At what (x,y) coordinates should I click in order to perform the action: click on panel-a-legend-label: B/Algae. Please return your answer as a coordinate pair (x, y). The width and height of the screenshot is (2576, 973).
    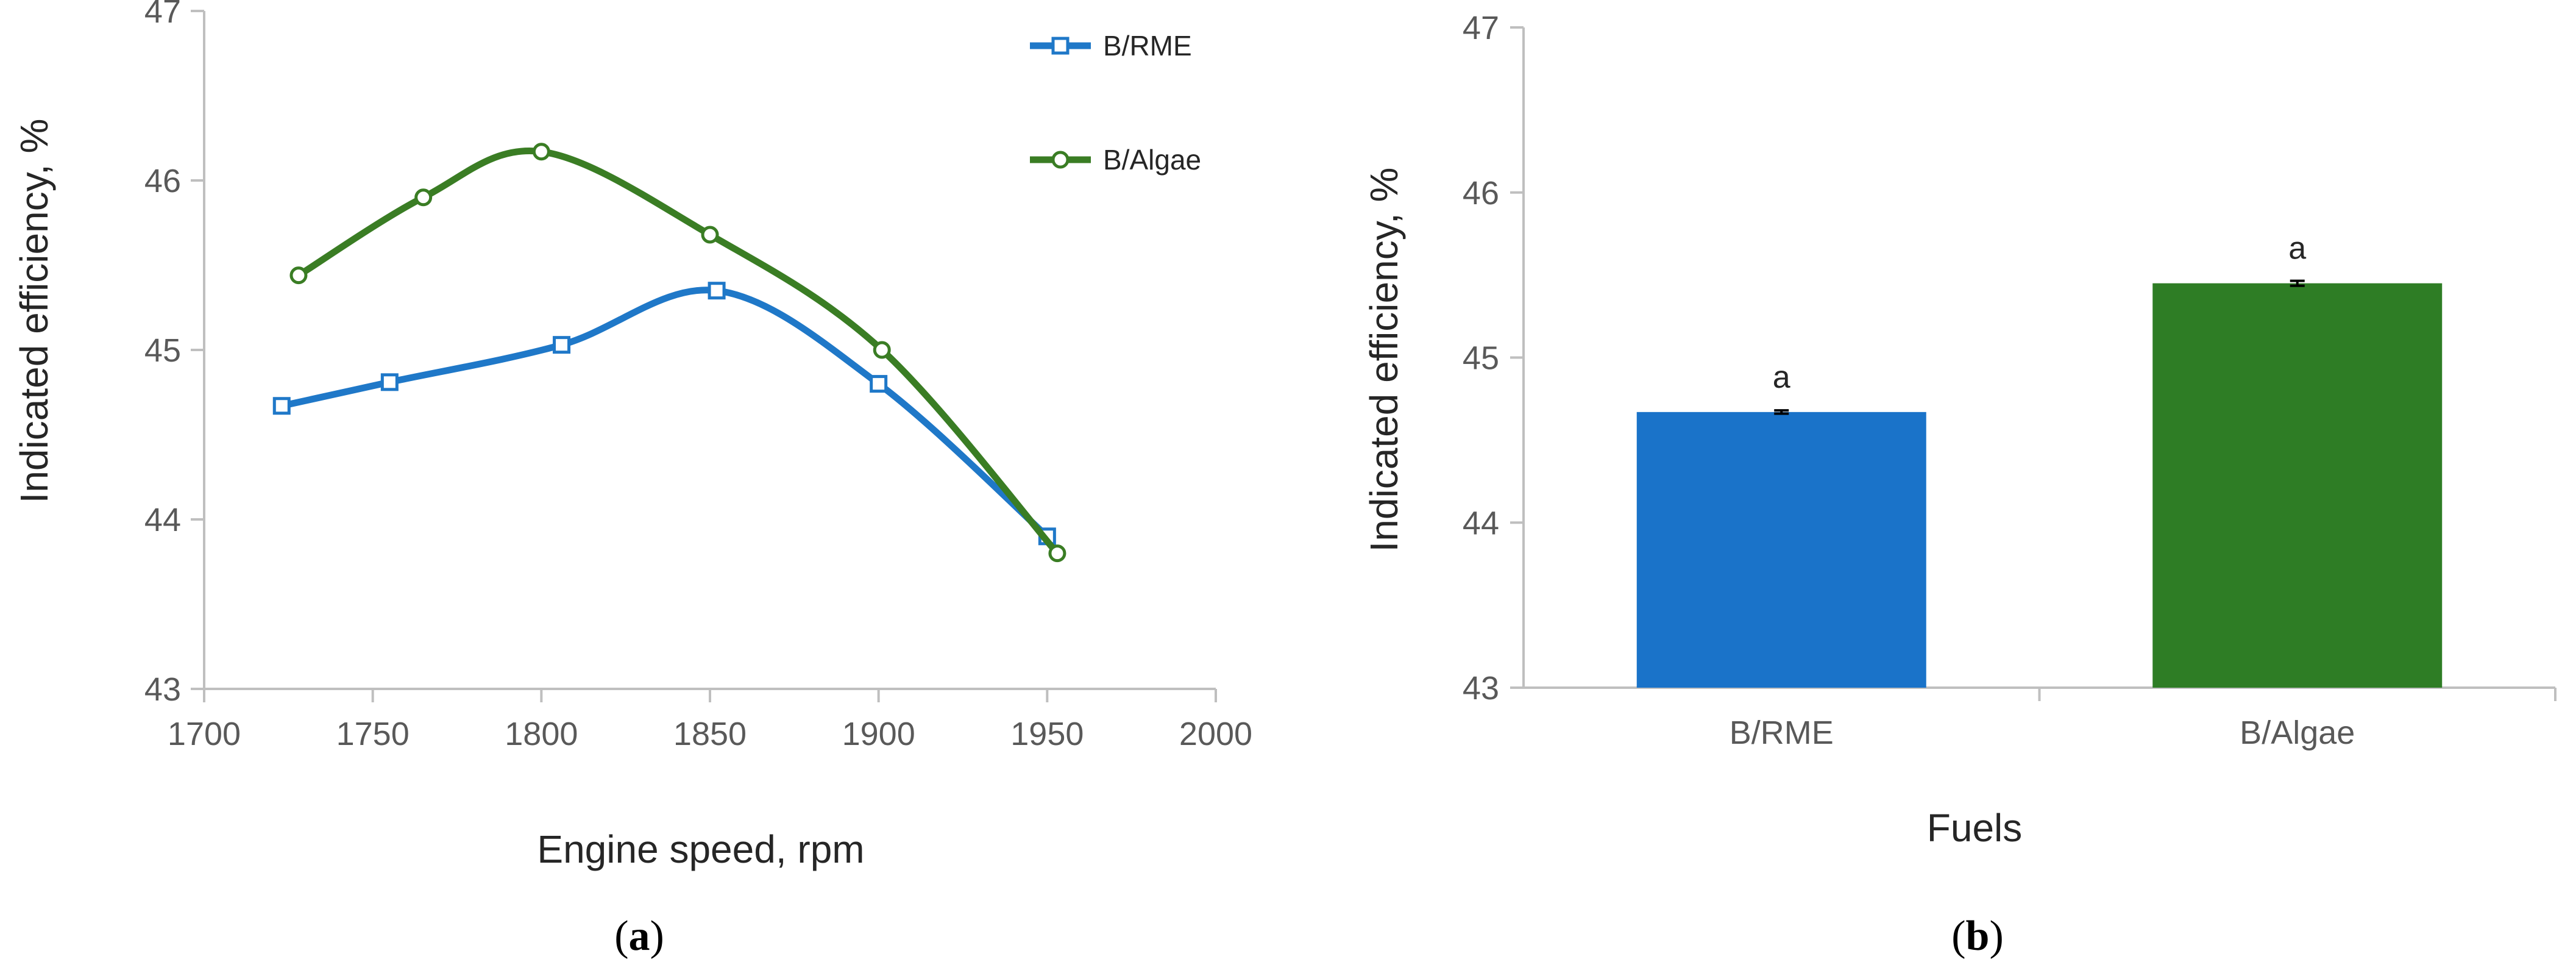
    Looking at the image, I should click on (1152, 160).